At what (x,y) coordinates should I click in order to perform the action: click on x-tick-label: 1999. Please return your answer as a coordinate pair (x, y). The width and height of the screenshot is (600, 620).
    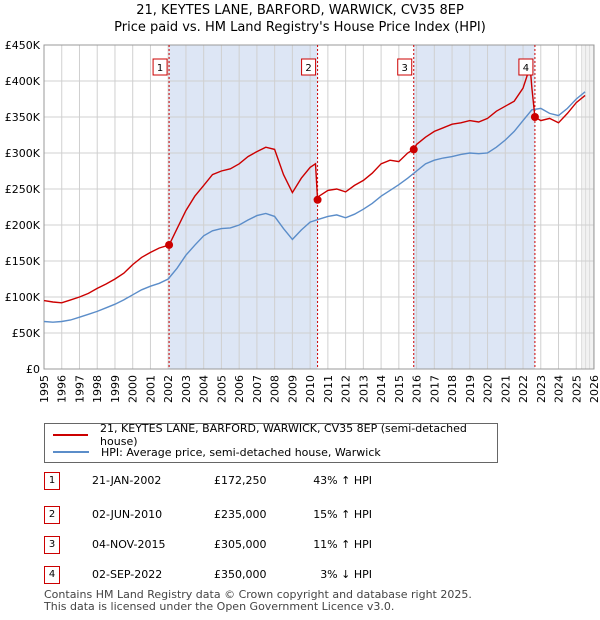
    Looking at the image, I should click on (115, 389).